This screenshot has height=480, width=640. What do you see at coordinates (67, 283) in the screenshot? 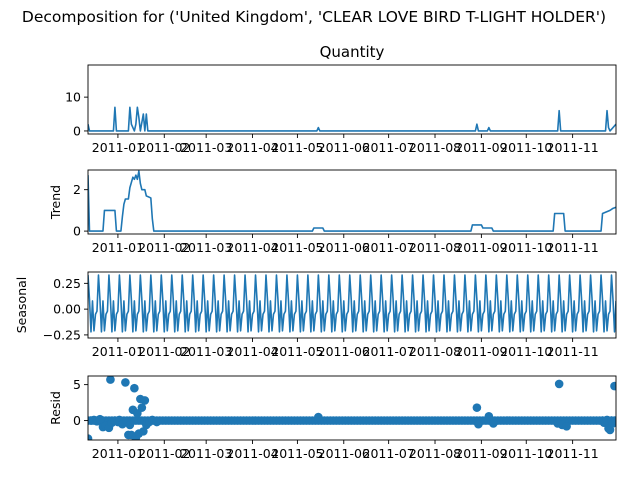
I see `ytick-label: 0.25` at bounding box center [67, 283].